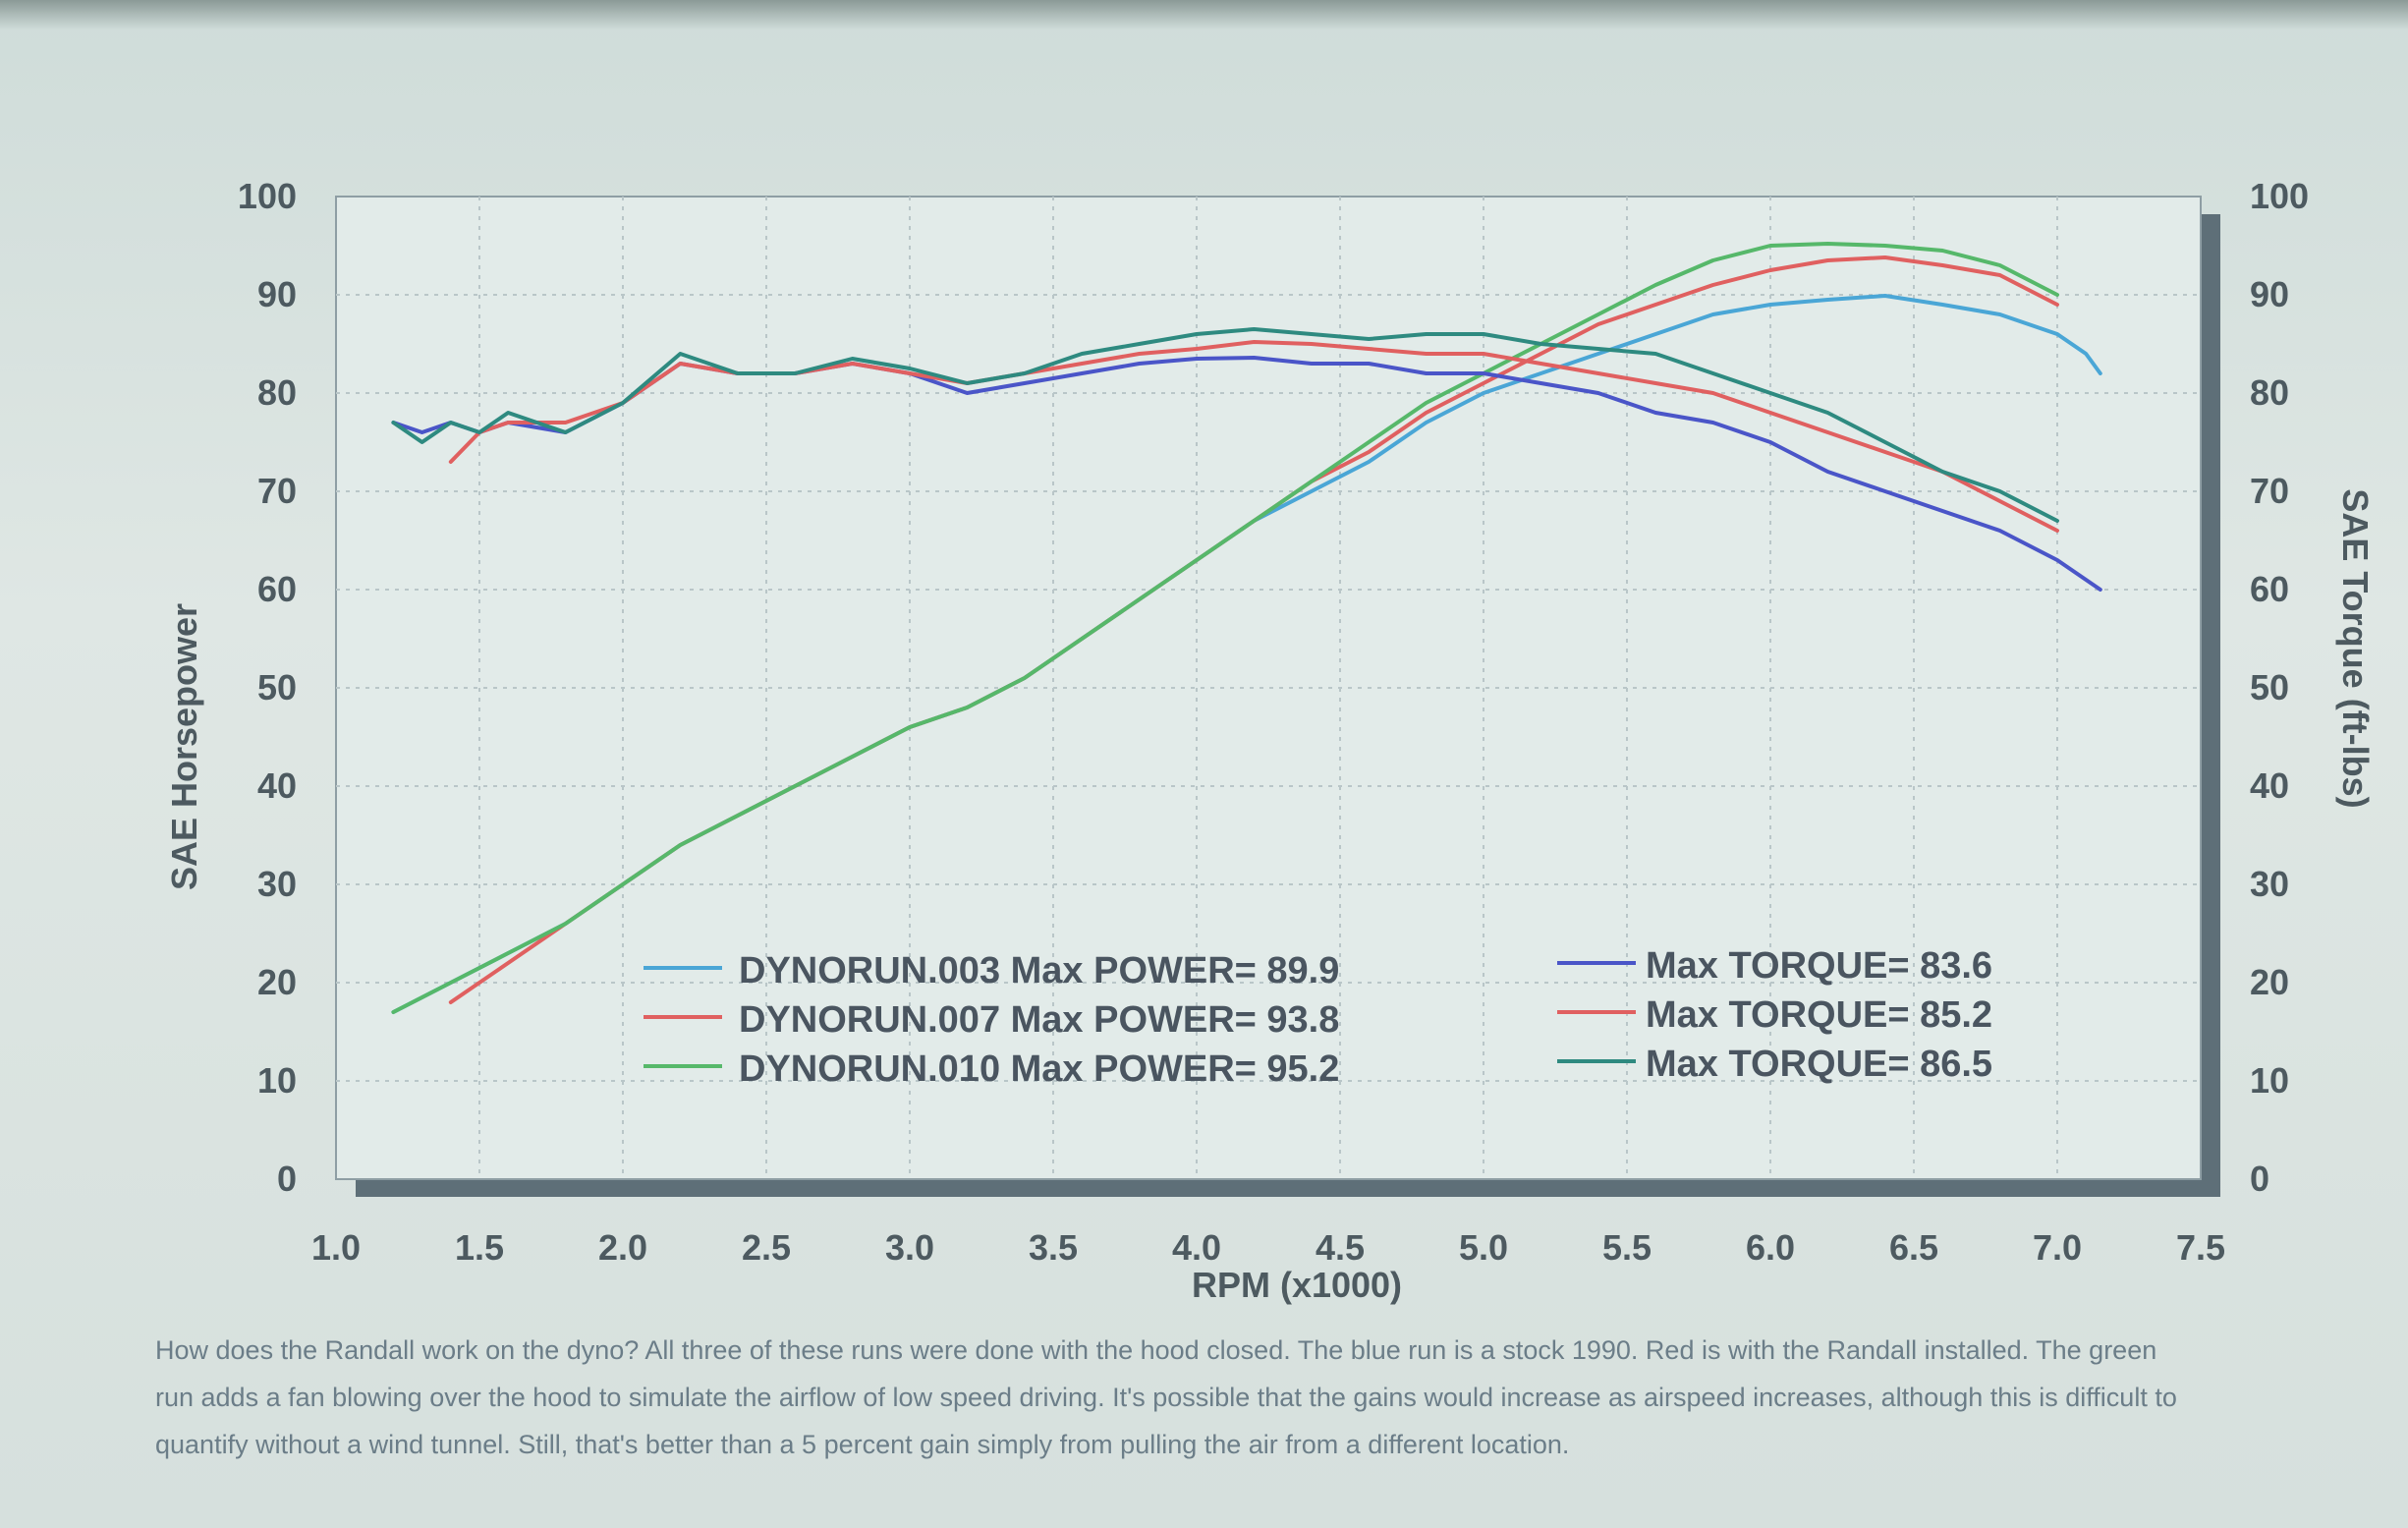  What do you see at coordinates (287, 1179) in the screenshot?
I see `y-tick-left: 0` at bounding box center [287, 1179].